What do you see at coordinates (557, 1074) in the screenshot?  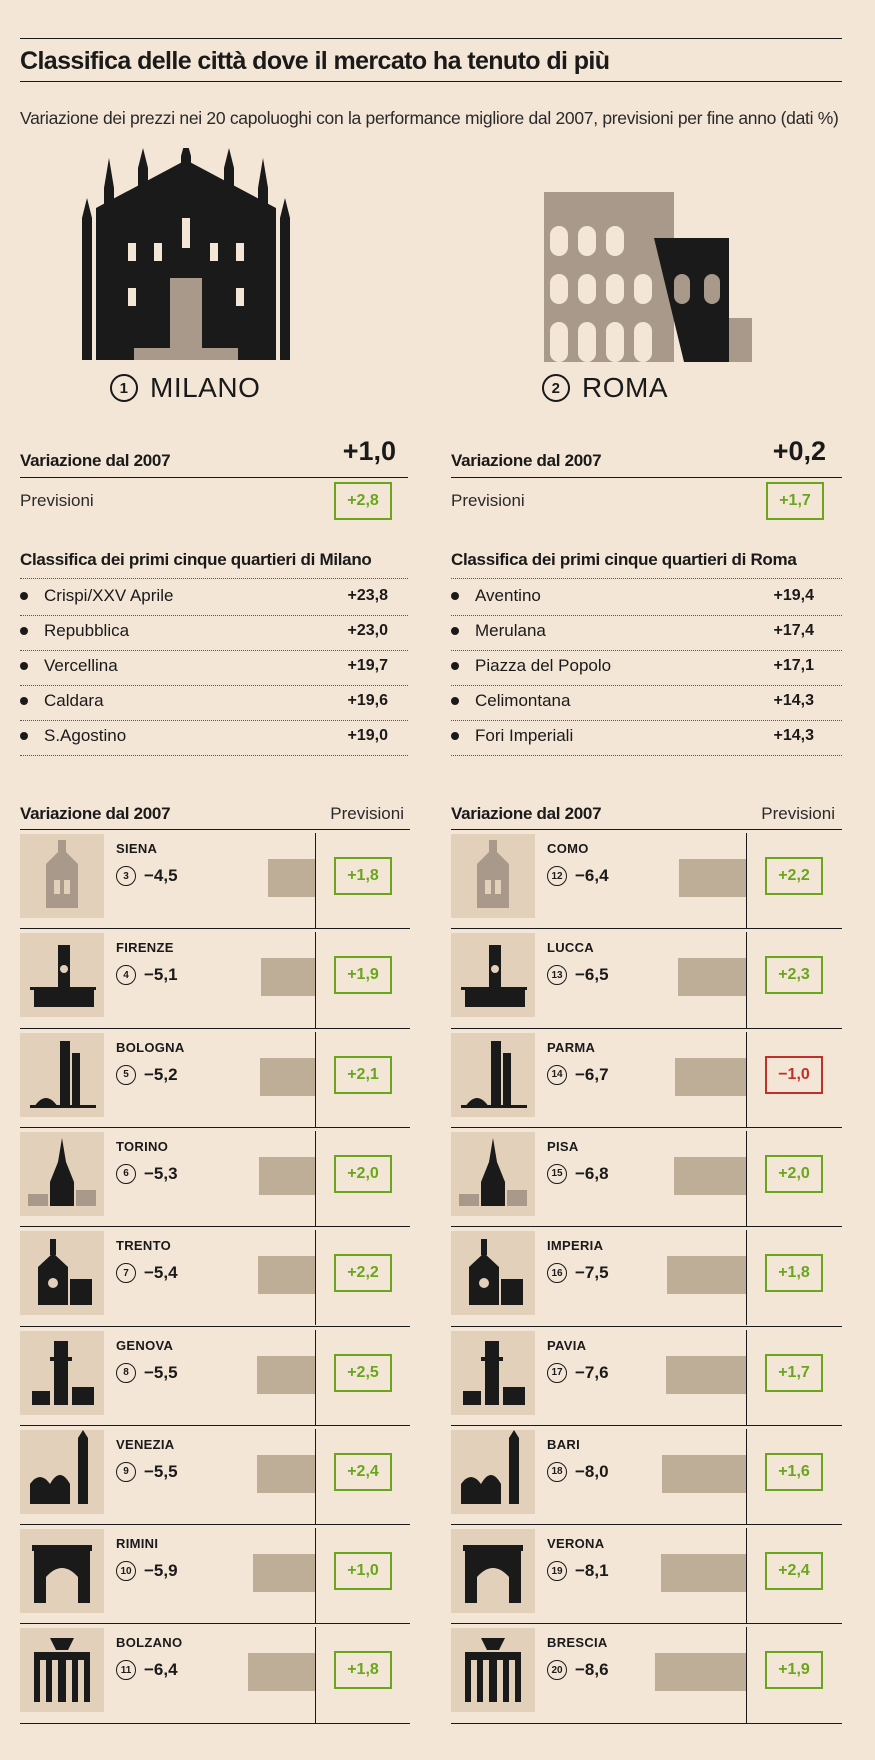 I see `rank-badge: 14` at bounding box center [557, 1074].